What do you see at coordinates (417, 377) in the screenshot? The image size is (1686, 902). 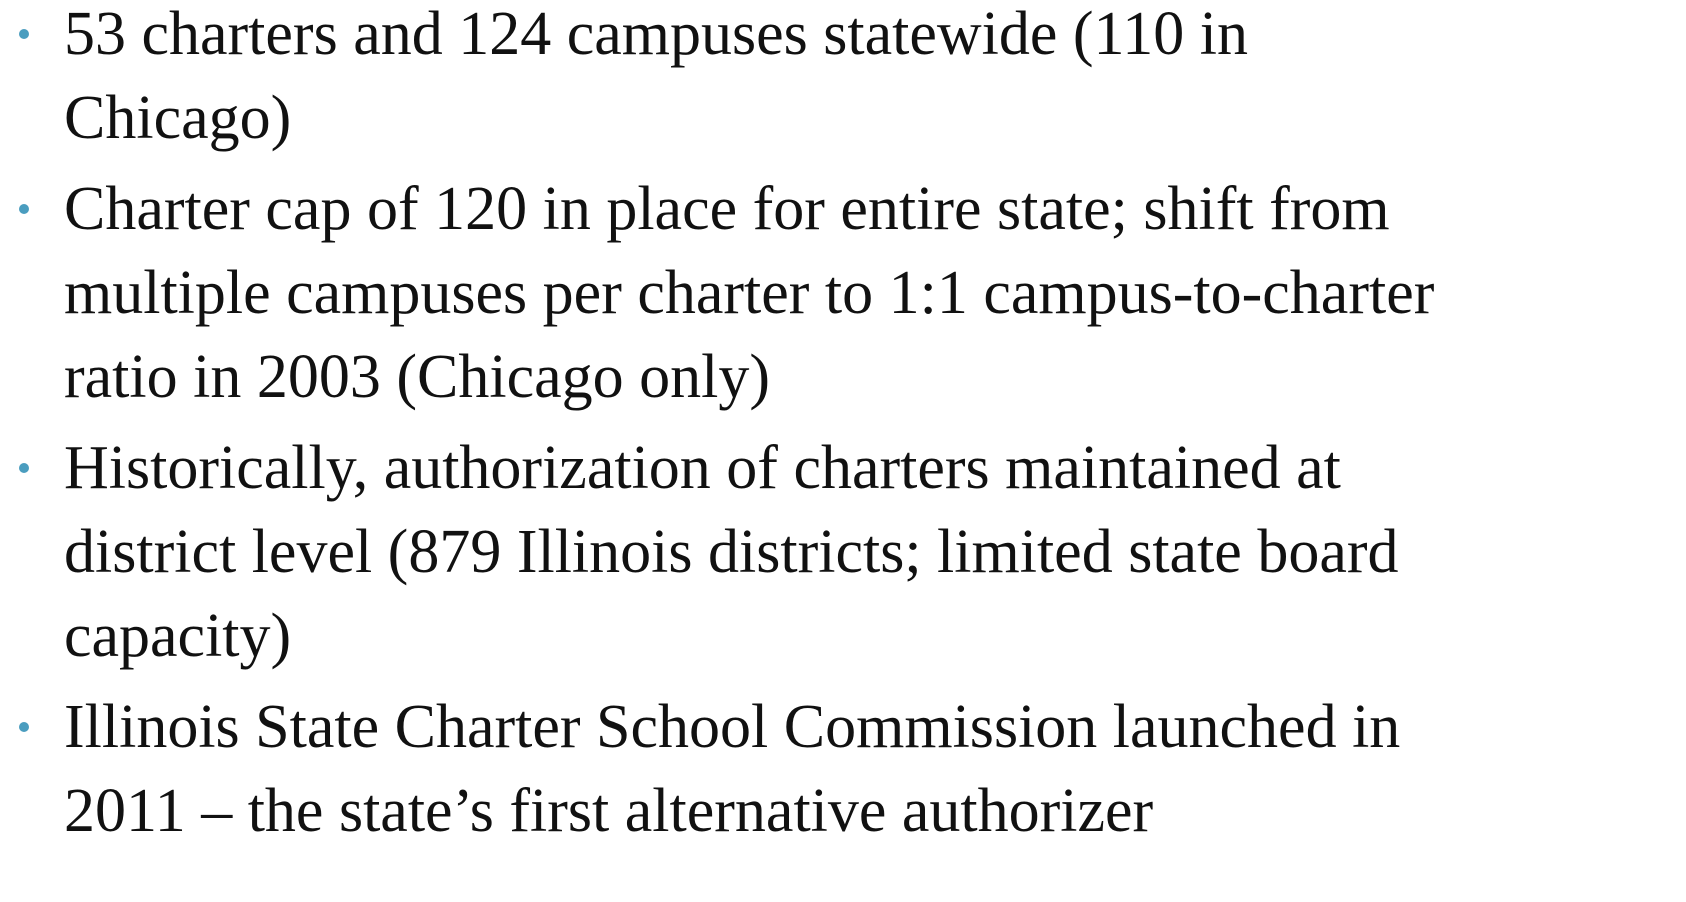 I see `bullet-text: ratio in 2003 (Chicago only)` at bounding box center [417, 377].